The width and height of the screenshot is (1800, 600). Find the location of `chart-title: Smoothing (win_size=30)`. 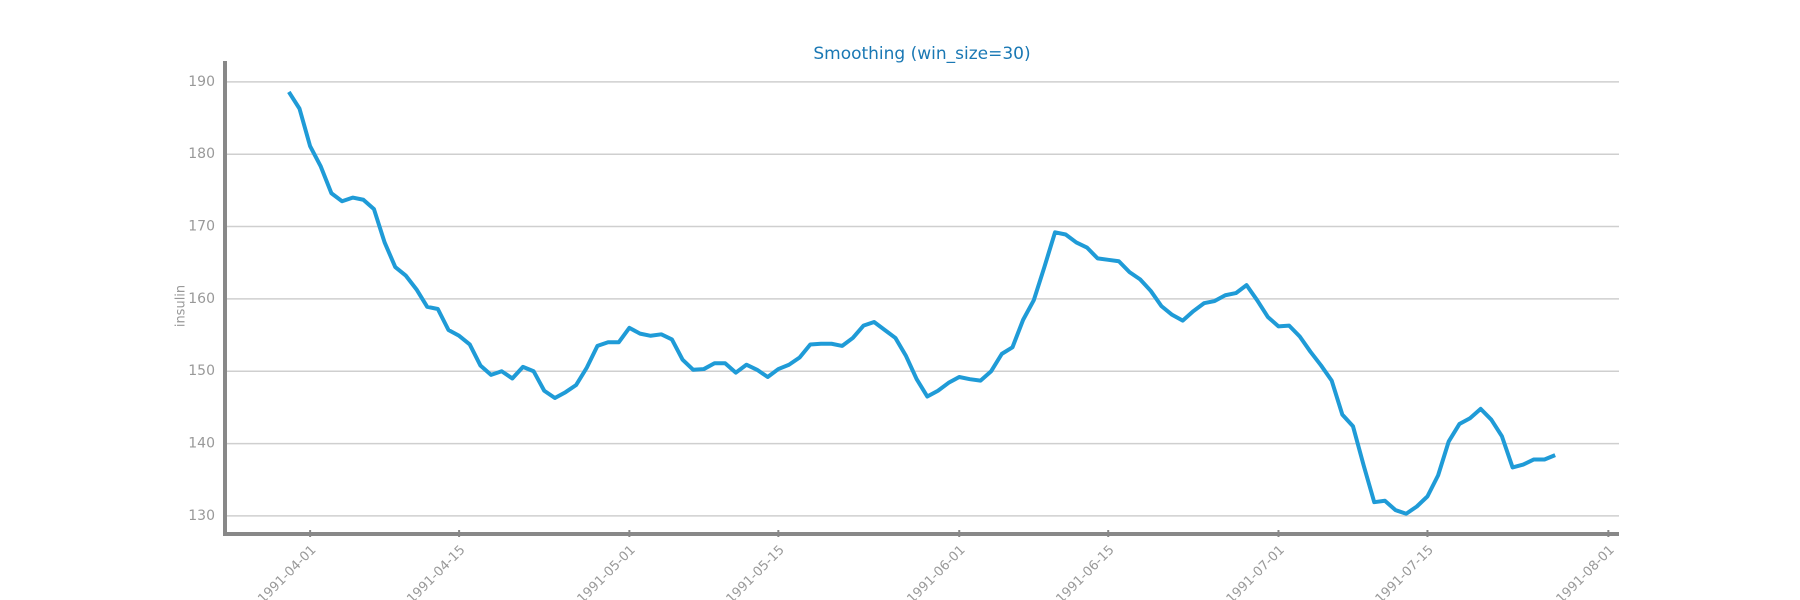

chart-title: Smoothing (win_size=30) is located at coordinates (921, 54).